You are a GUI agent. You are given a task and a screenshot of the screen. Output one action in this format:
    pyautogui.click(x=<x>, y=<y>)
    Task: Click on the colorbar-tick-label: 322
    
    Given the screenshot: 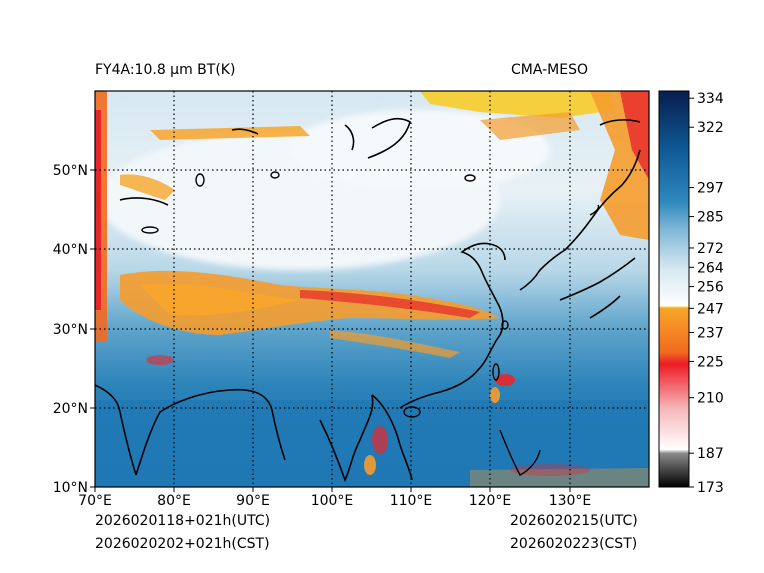 What is the action you would take?
    pyautogui.click(x=710, y=128)
    